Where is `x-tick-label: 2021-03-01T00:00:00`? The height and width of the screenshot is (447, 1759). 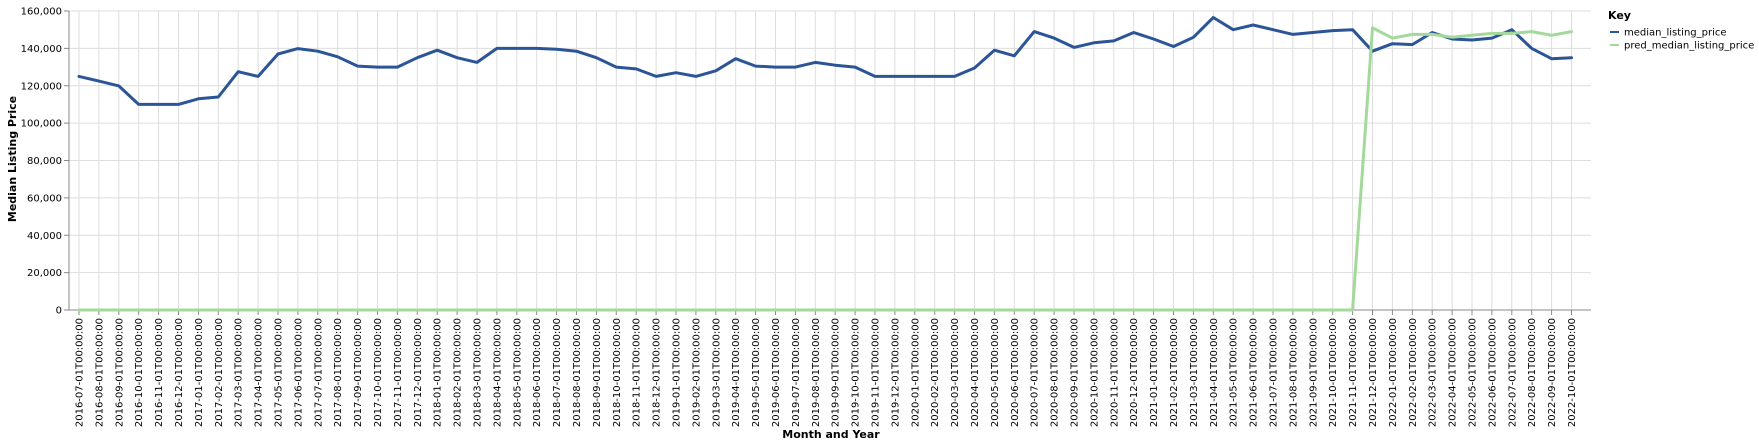 x-tick-label: 2021-03-01T00:00:00 is located at coordinates (1194, 372).